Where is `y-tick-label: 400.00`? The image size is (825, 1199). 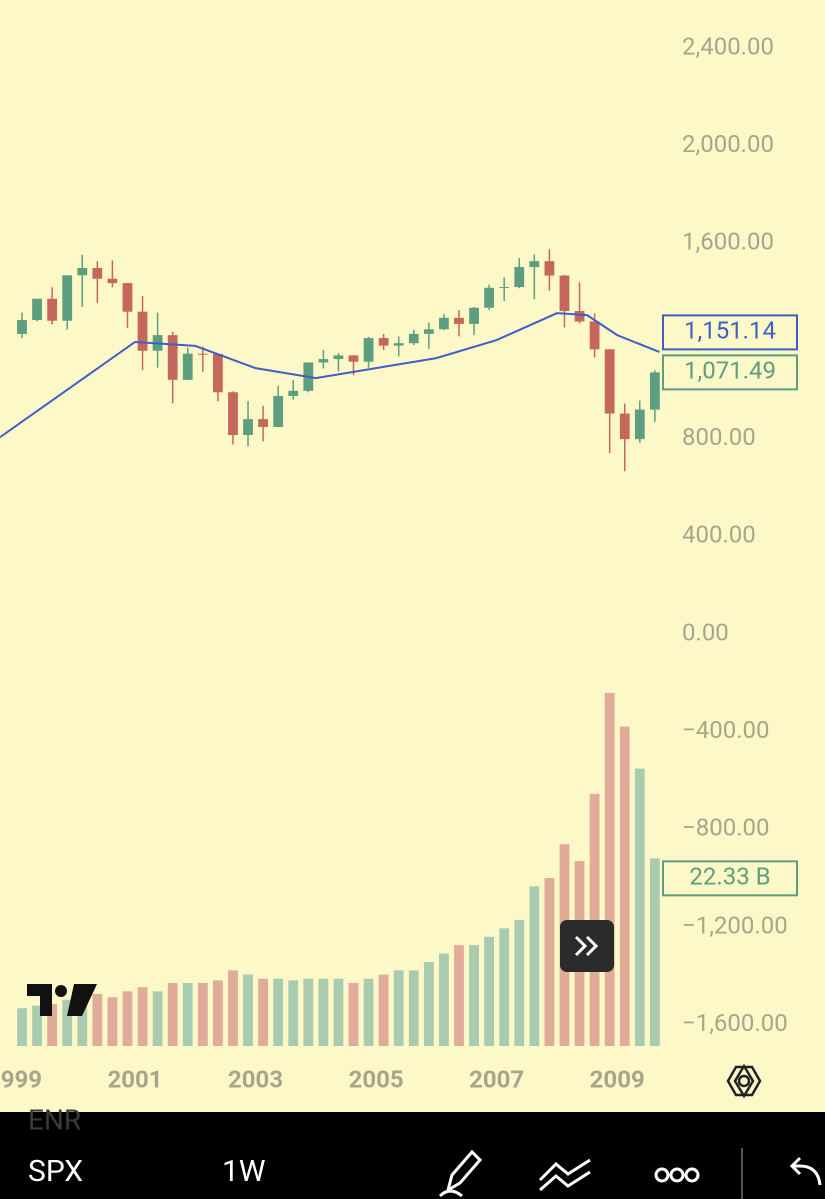 y-tick-label: 400.00 is located at coordinates (719, 535).